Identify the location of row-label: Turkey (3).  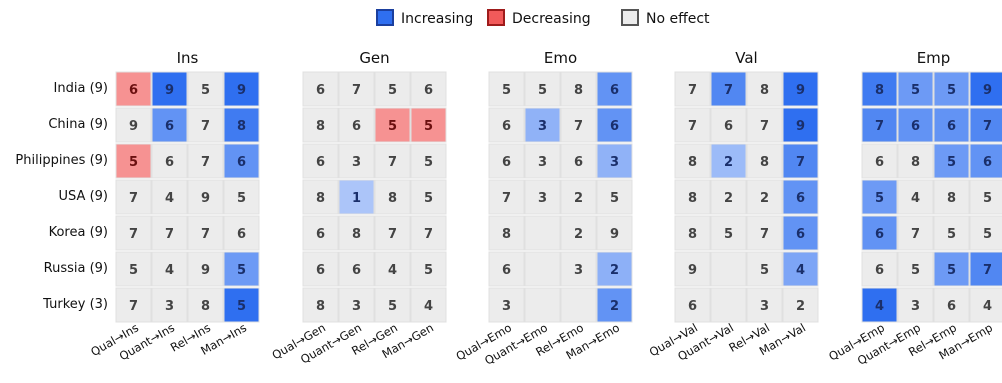
(75, 304).